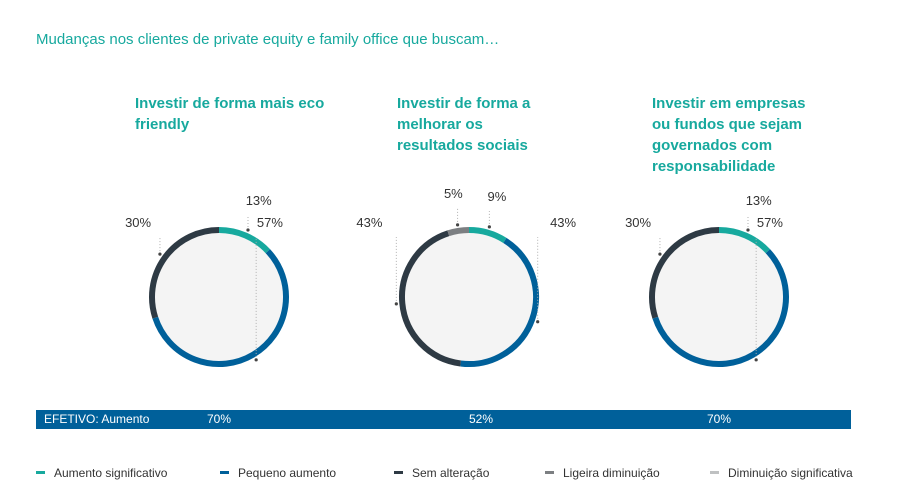  I want to click on legend-label: Sem alteração, so click(451, 473).